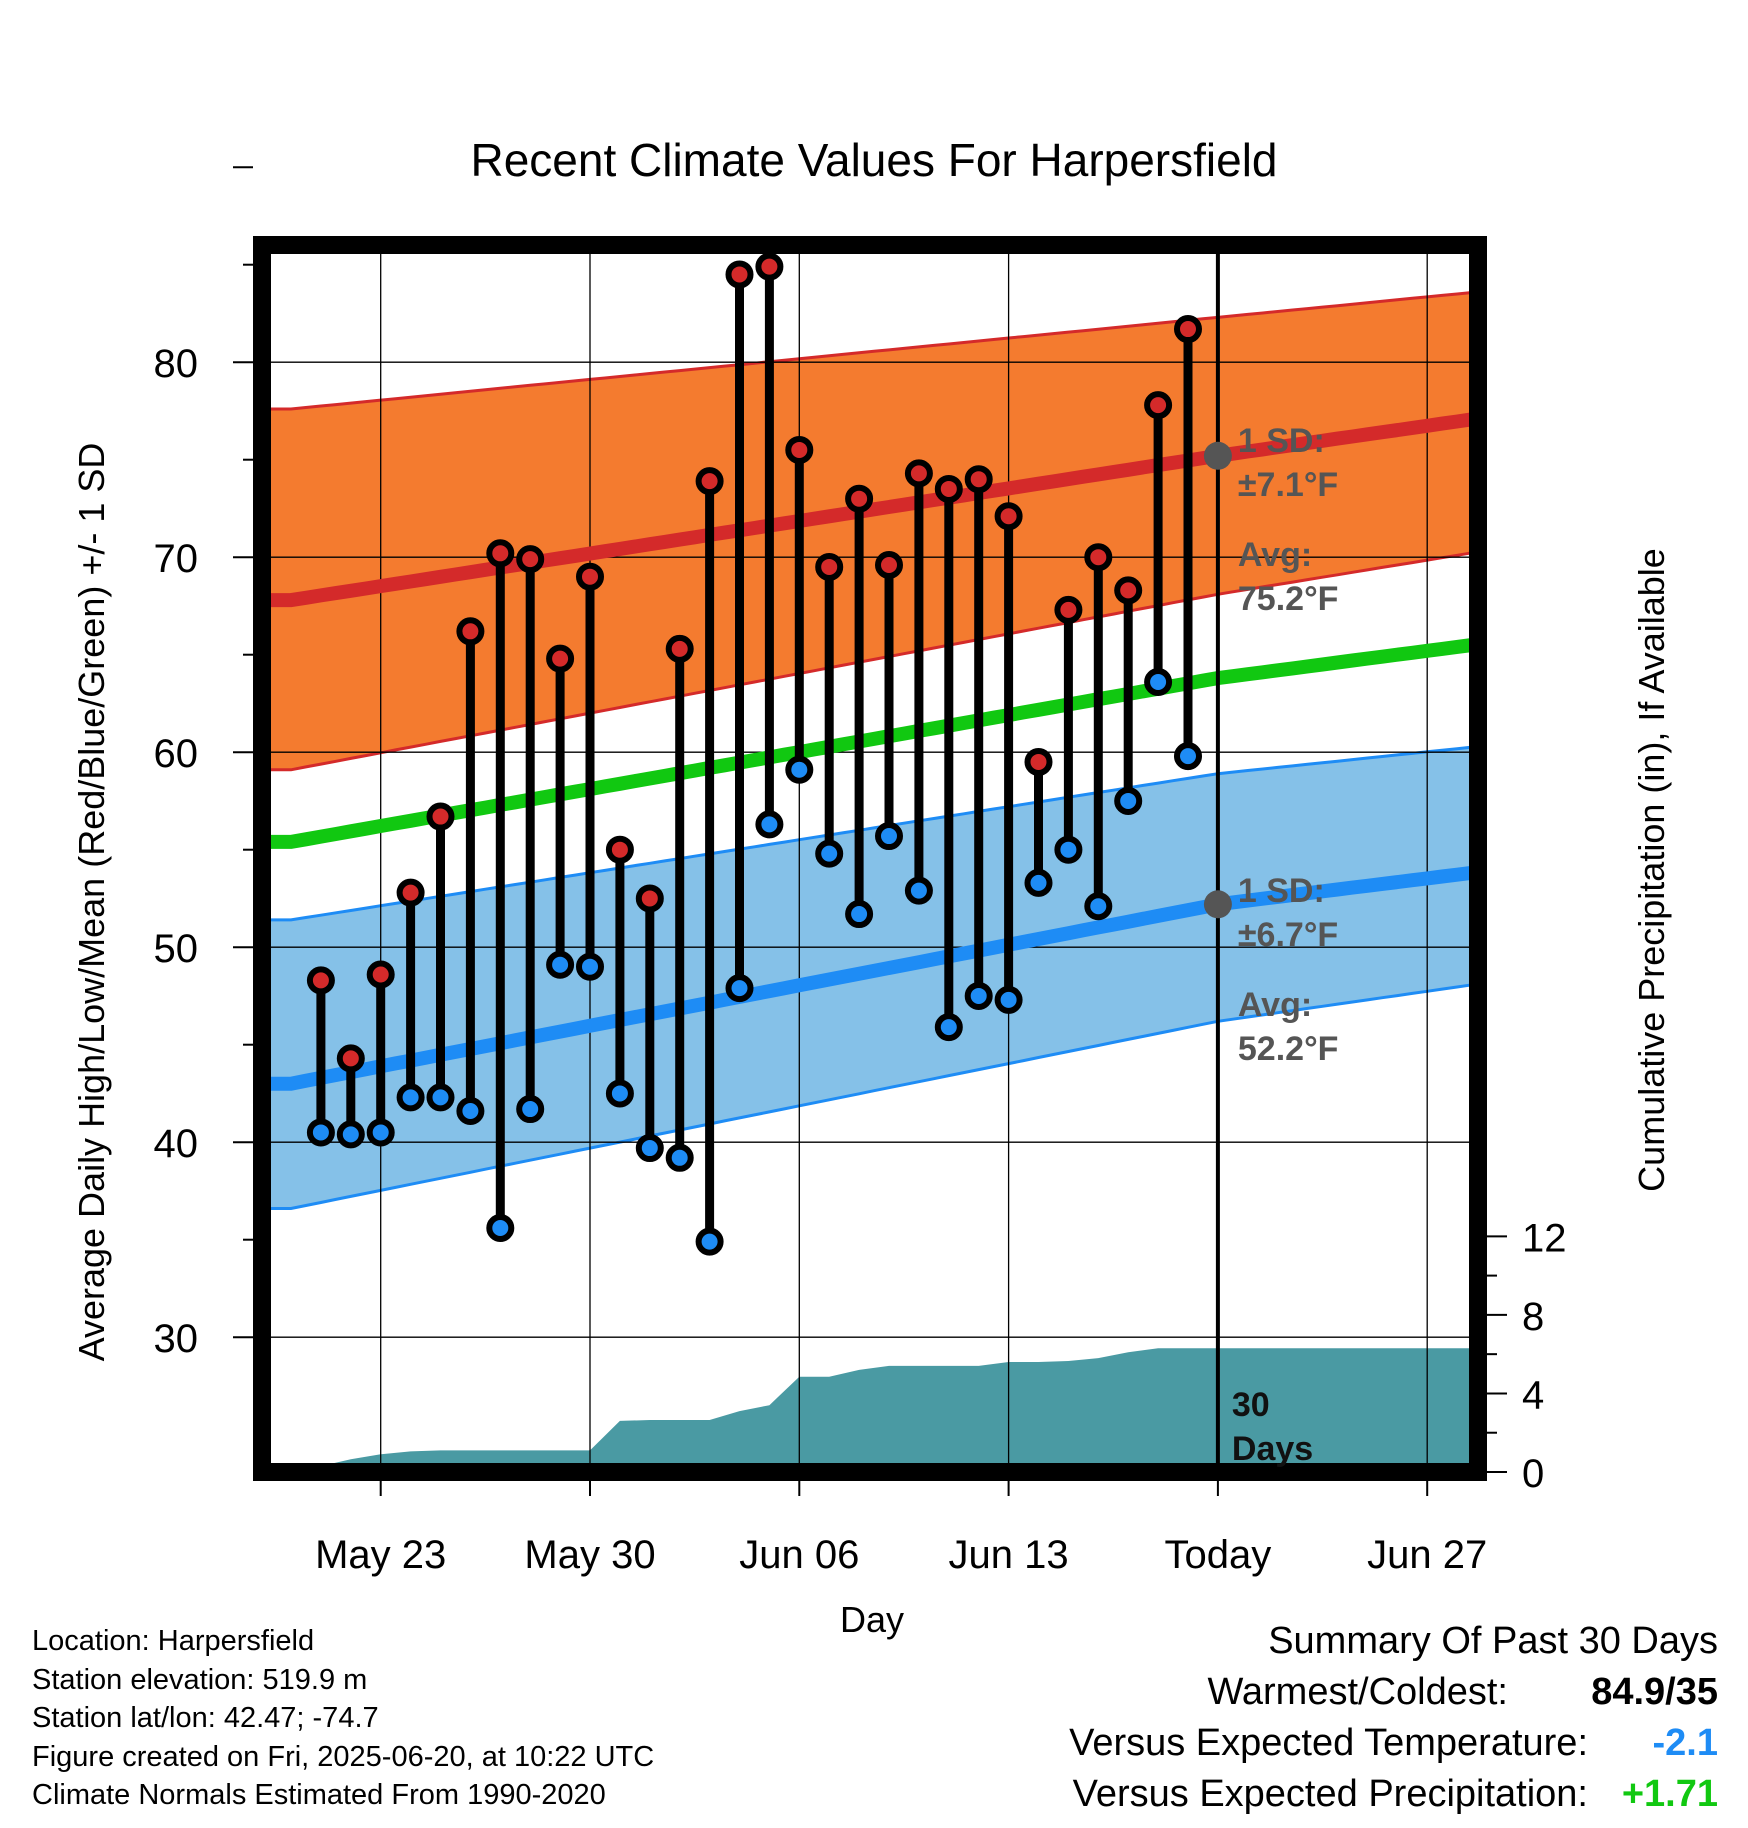 The height and width of the screenshot is (1828, 1748). What do you see at coordinates (872, 1619) in the screenshot?
I see `x-axis-label: Day` at bounding box center [872, 1619].